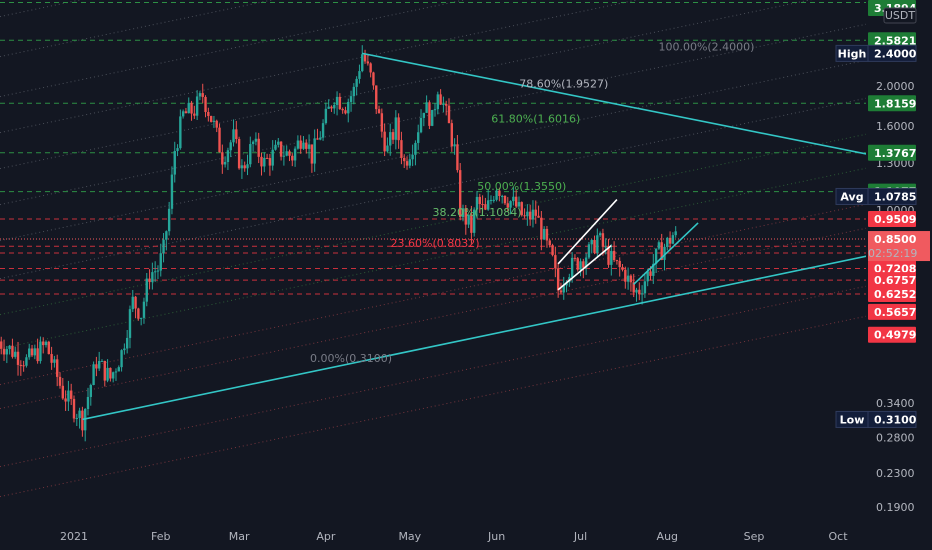  What do you see at coordinates (895, 239) in the screenshot?
I see `svg-text: 0.8500` at bounding box center [895, 239].